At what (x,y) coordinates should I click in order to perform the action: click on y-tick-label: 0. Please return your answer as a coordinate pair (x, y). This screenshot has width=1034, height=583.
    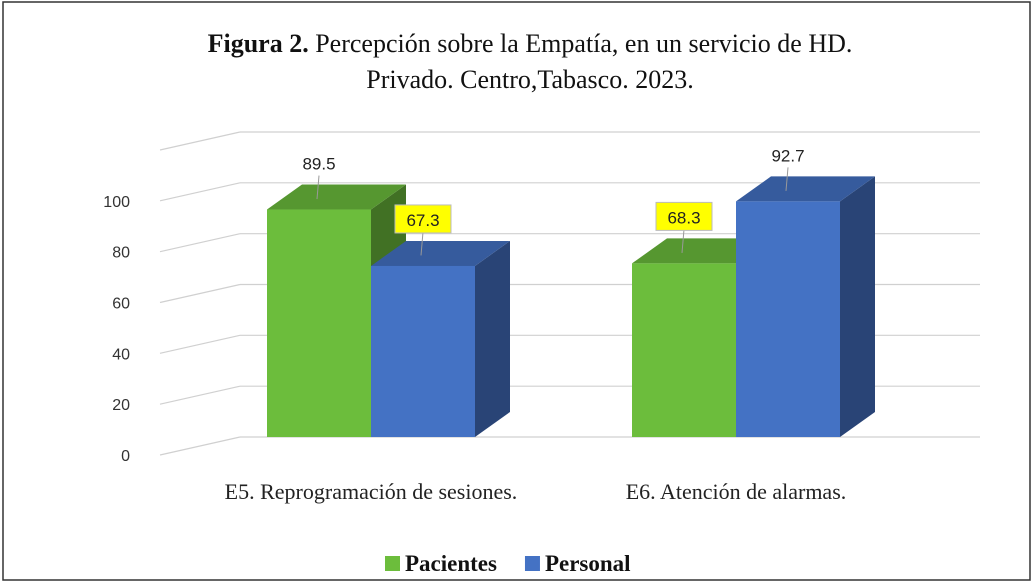
    Looking at the image, I should click on (125, 456).